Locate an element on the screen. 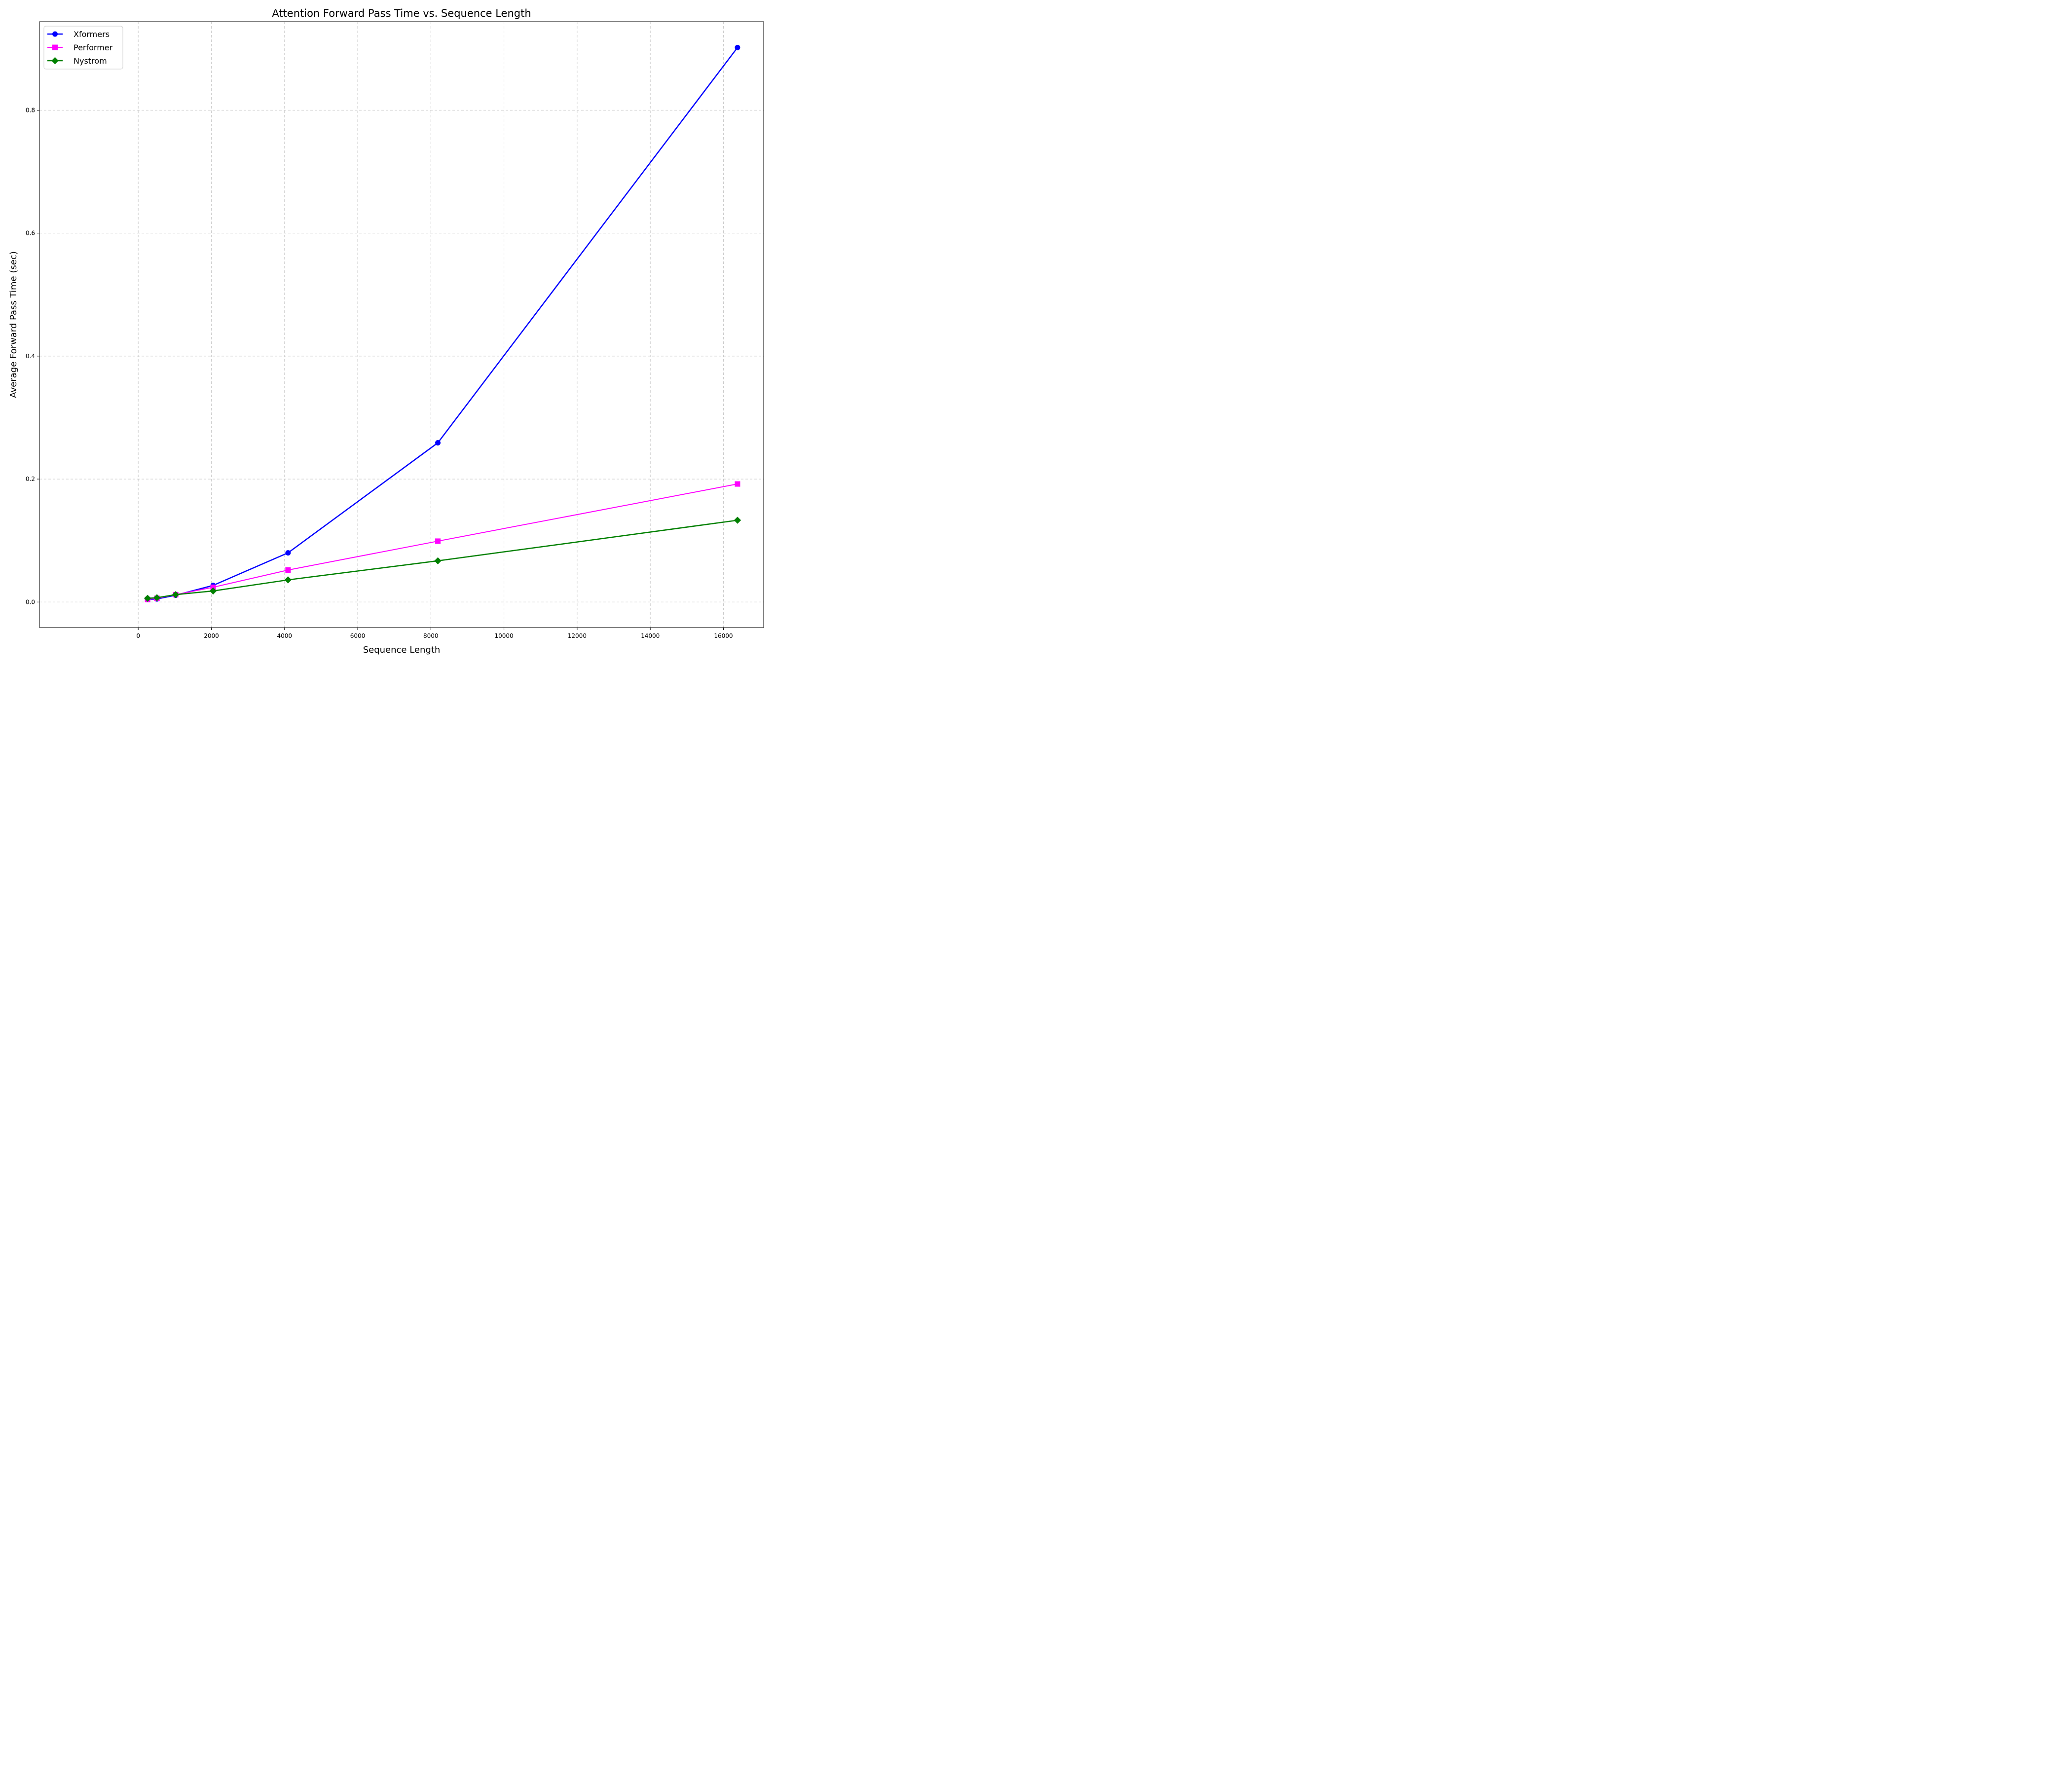 The image size is (2072, 1776). legend: Xformers Performer Nystrom is located at coordinates (83, 48).